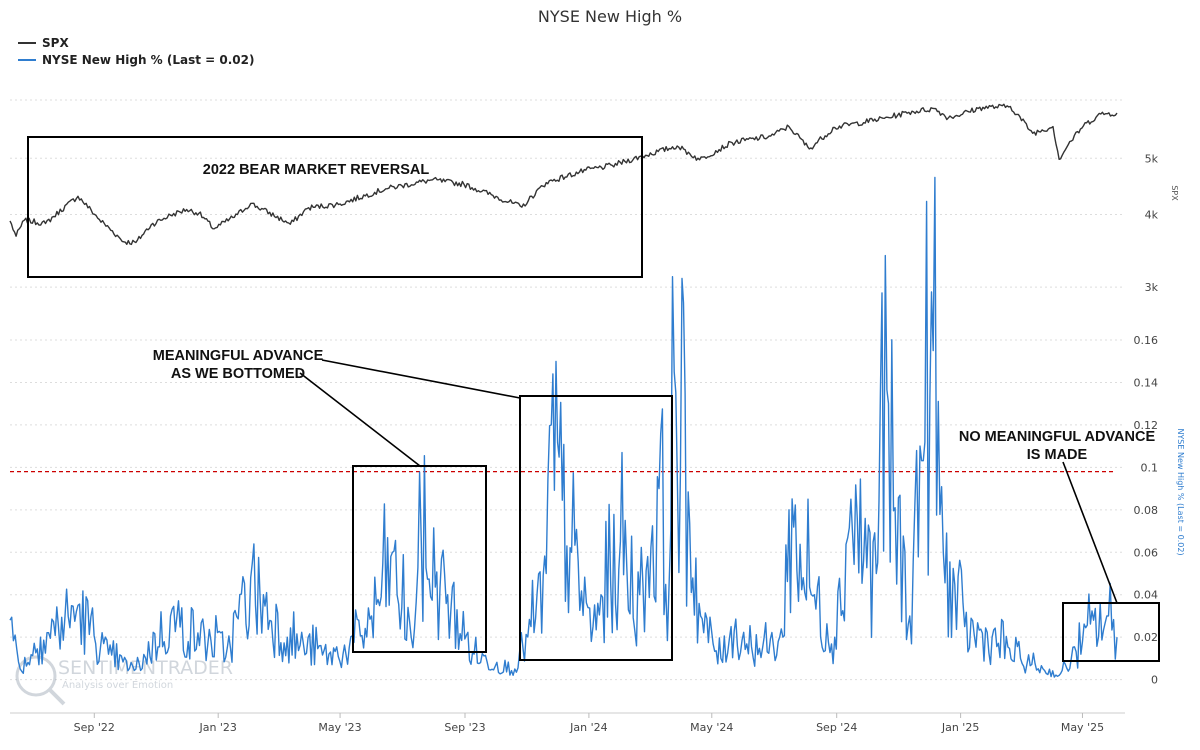  I want to click on y-axis-ticks: 3k 4k 5k 0 0.02 0.04 0.06 0.08 0.1 0.12 0.14 0.16, so click(1146, 419).